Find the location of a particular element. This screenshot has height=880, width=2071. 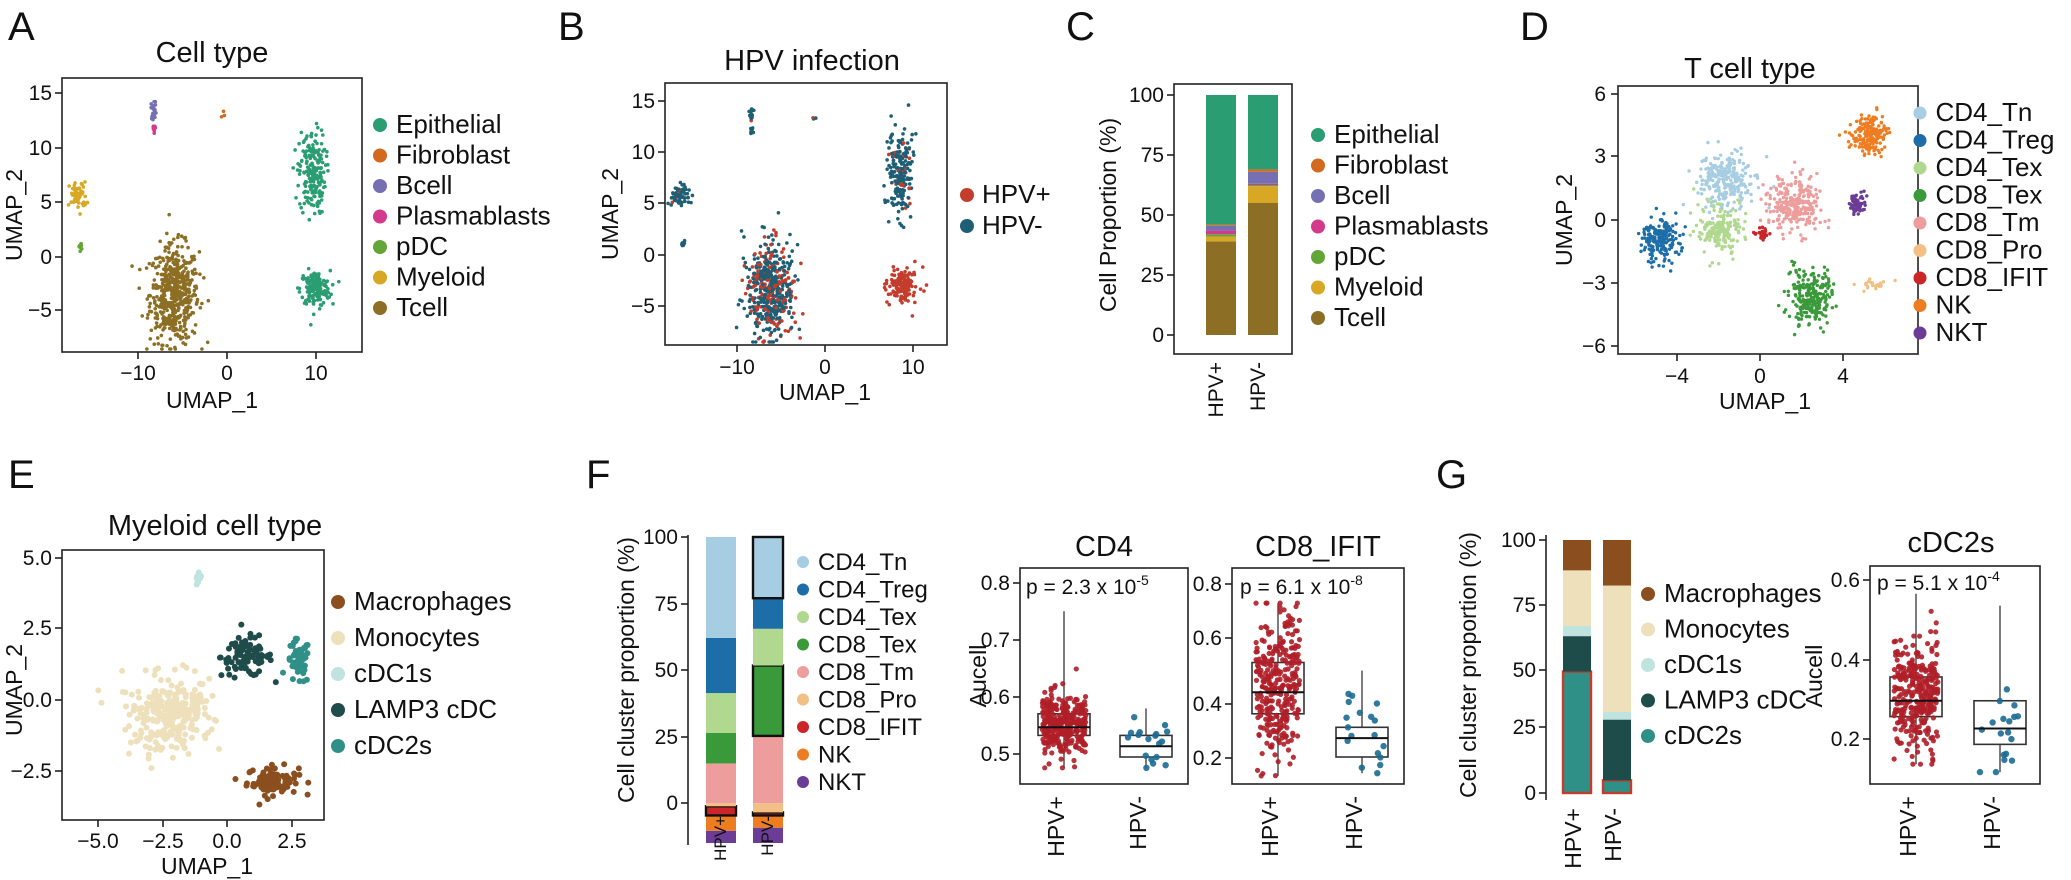

legend-swatch-nk is located at coordinates (803, 754).